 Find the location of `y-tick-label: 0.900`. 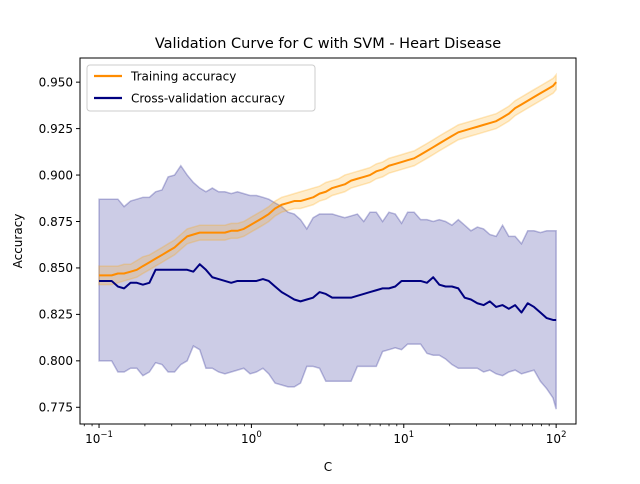

y-tick-label: 0.900 is located at coordinates (56, 175).